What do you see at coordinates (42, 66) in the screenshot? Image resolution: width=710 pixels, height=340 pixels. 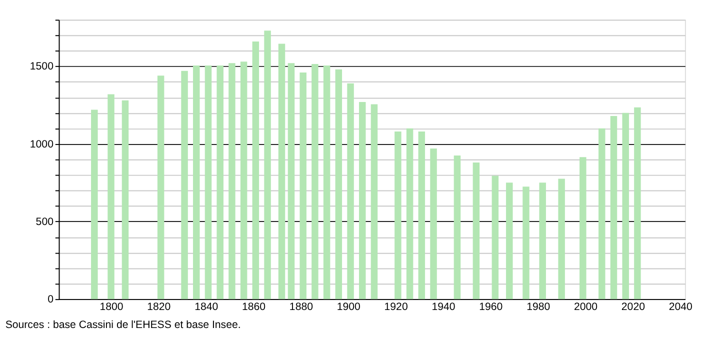 I see `y-tick-label: 1500` at bounding box center [42, 66].